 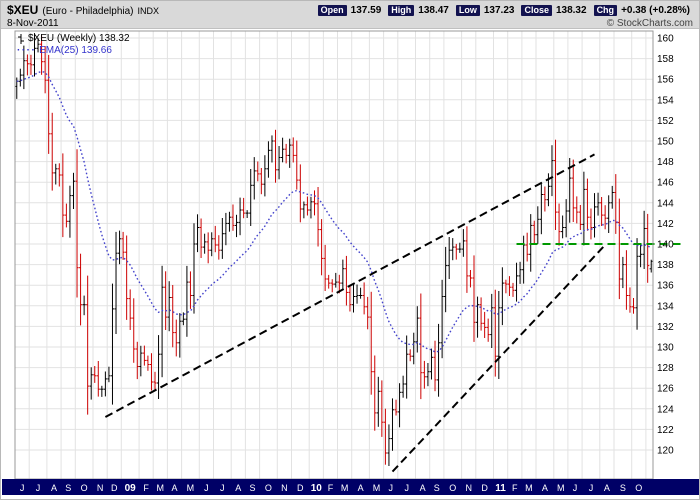 What do you see at coordinates (649, 23) in the screenshot?
I see `stockcharts-credit: © StockCharts.com` at bounding box center [649, 23].